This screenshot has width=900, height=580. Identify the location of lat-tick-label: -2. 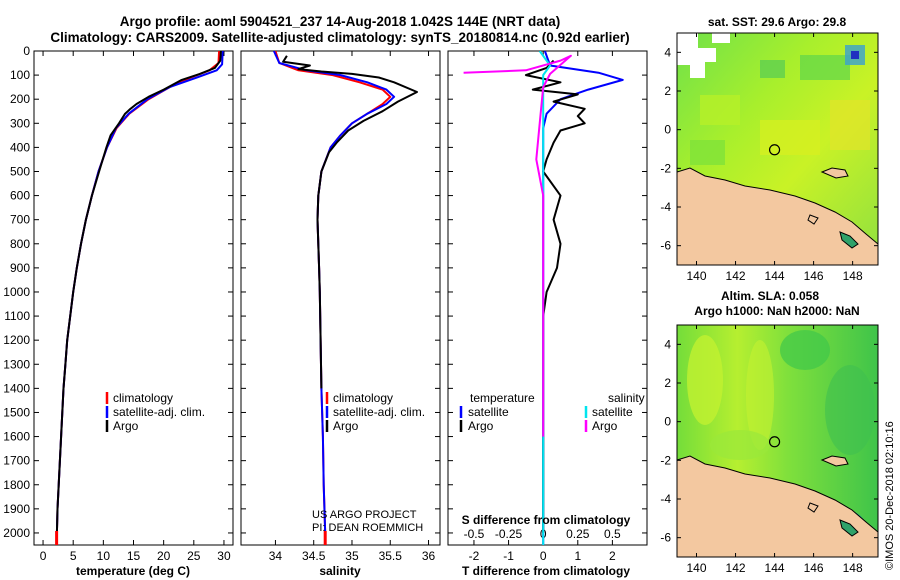
(665, 168).